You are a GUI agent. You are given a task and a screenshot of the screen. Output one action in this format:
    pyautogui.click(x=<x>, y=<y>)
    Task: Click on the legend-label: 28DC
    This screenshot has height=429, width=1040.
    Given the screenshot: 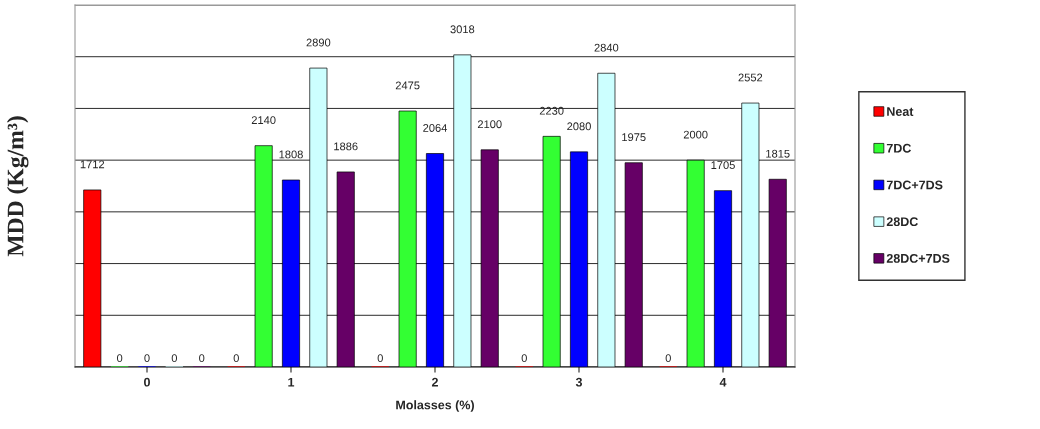 What is the action you would take?
    pyautogui.click(x=902, y=222)
    